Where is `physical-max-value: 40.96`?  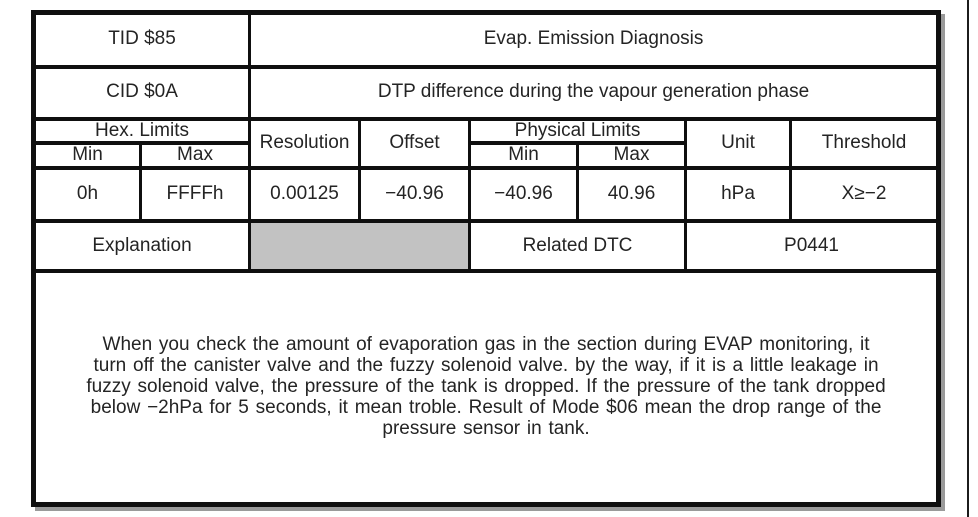
physical-max-value: 40.96 is located at coordinates (631, 195).